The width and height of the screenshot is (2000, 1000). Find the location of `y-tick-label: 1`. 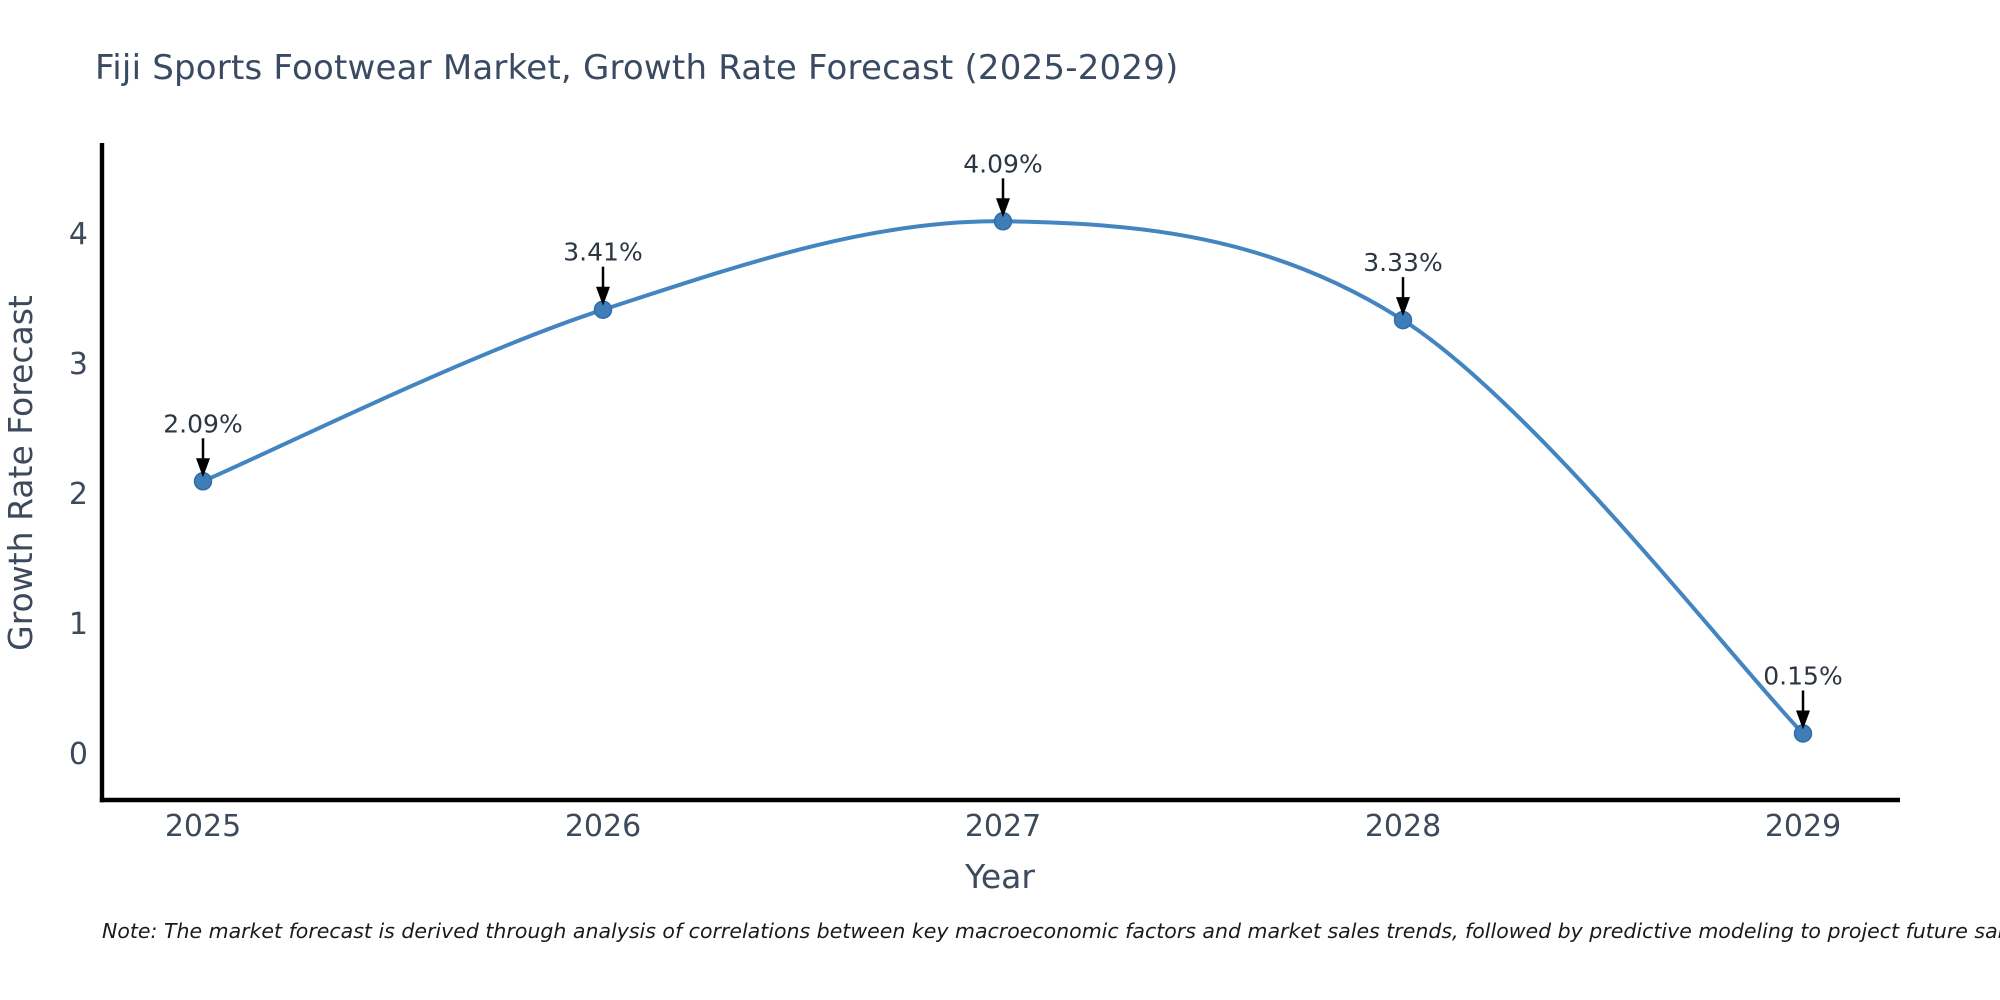

y-tick-label: 1 is located at coordinates (78, 624).